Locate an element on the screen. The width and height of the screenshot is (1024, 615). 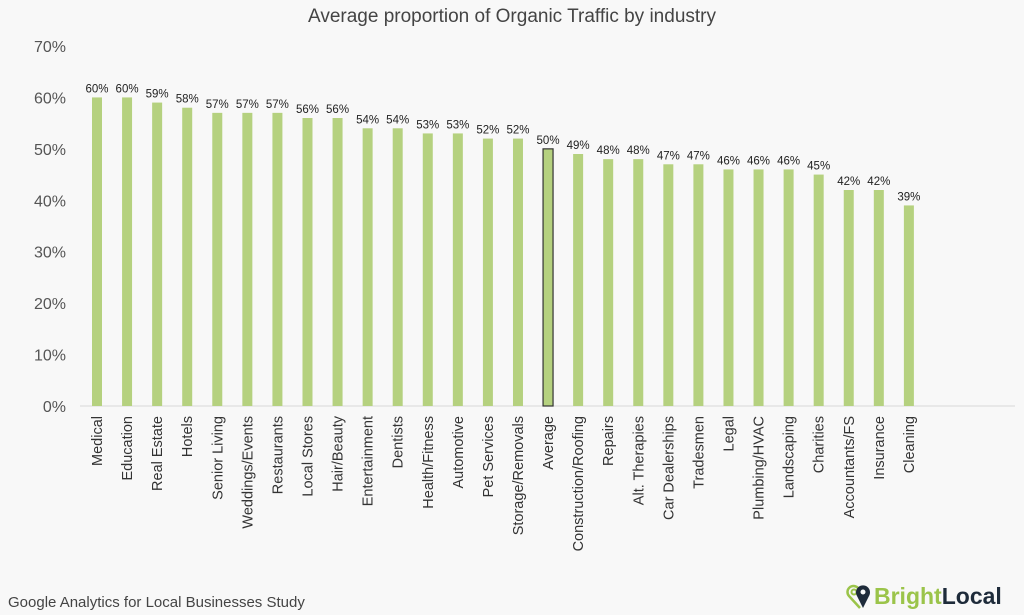
x-tick-label: Legal is located at coordinates (729, 433).